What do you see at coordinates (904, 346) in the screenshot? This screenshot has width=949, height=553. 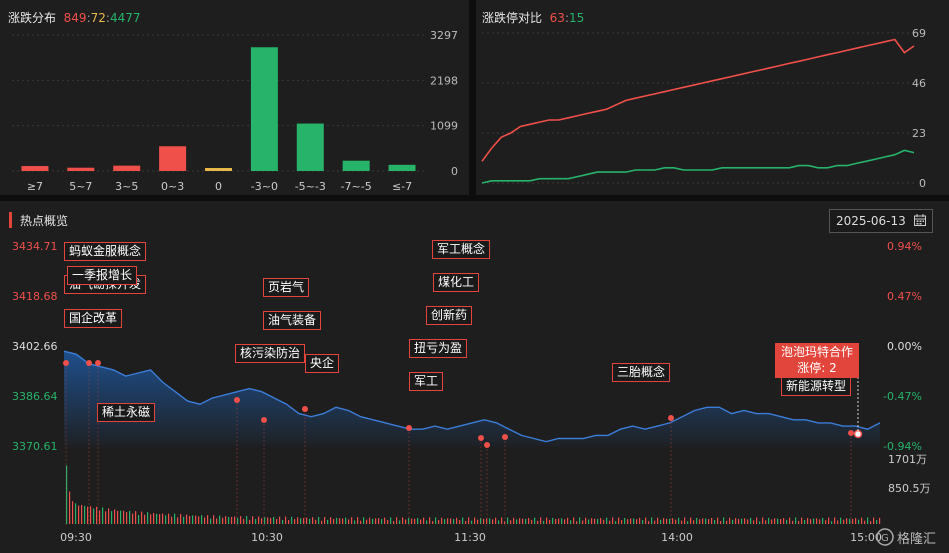 I see `y-tick-right: 0.00%` at bounding box center [904, 346].